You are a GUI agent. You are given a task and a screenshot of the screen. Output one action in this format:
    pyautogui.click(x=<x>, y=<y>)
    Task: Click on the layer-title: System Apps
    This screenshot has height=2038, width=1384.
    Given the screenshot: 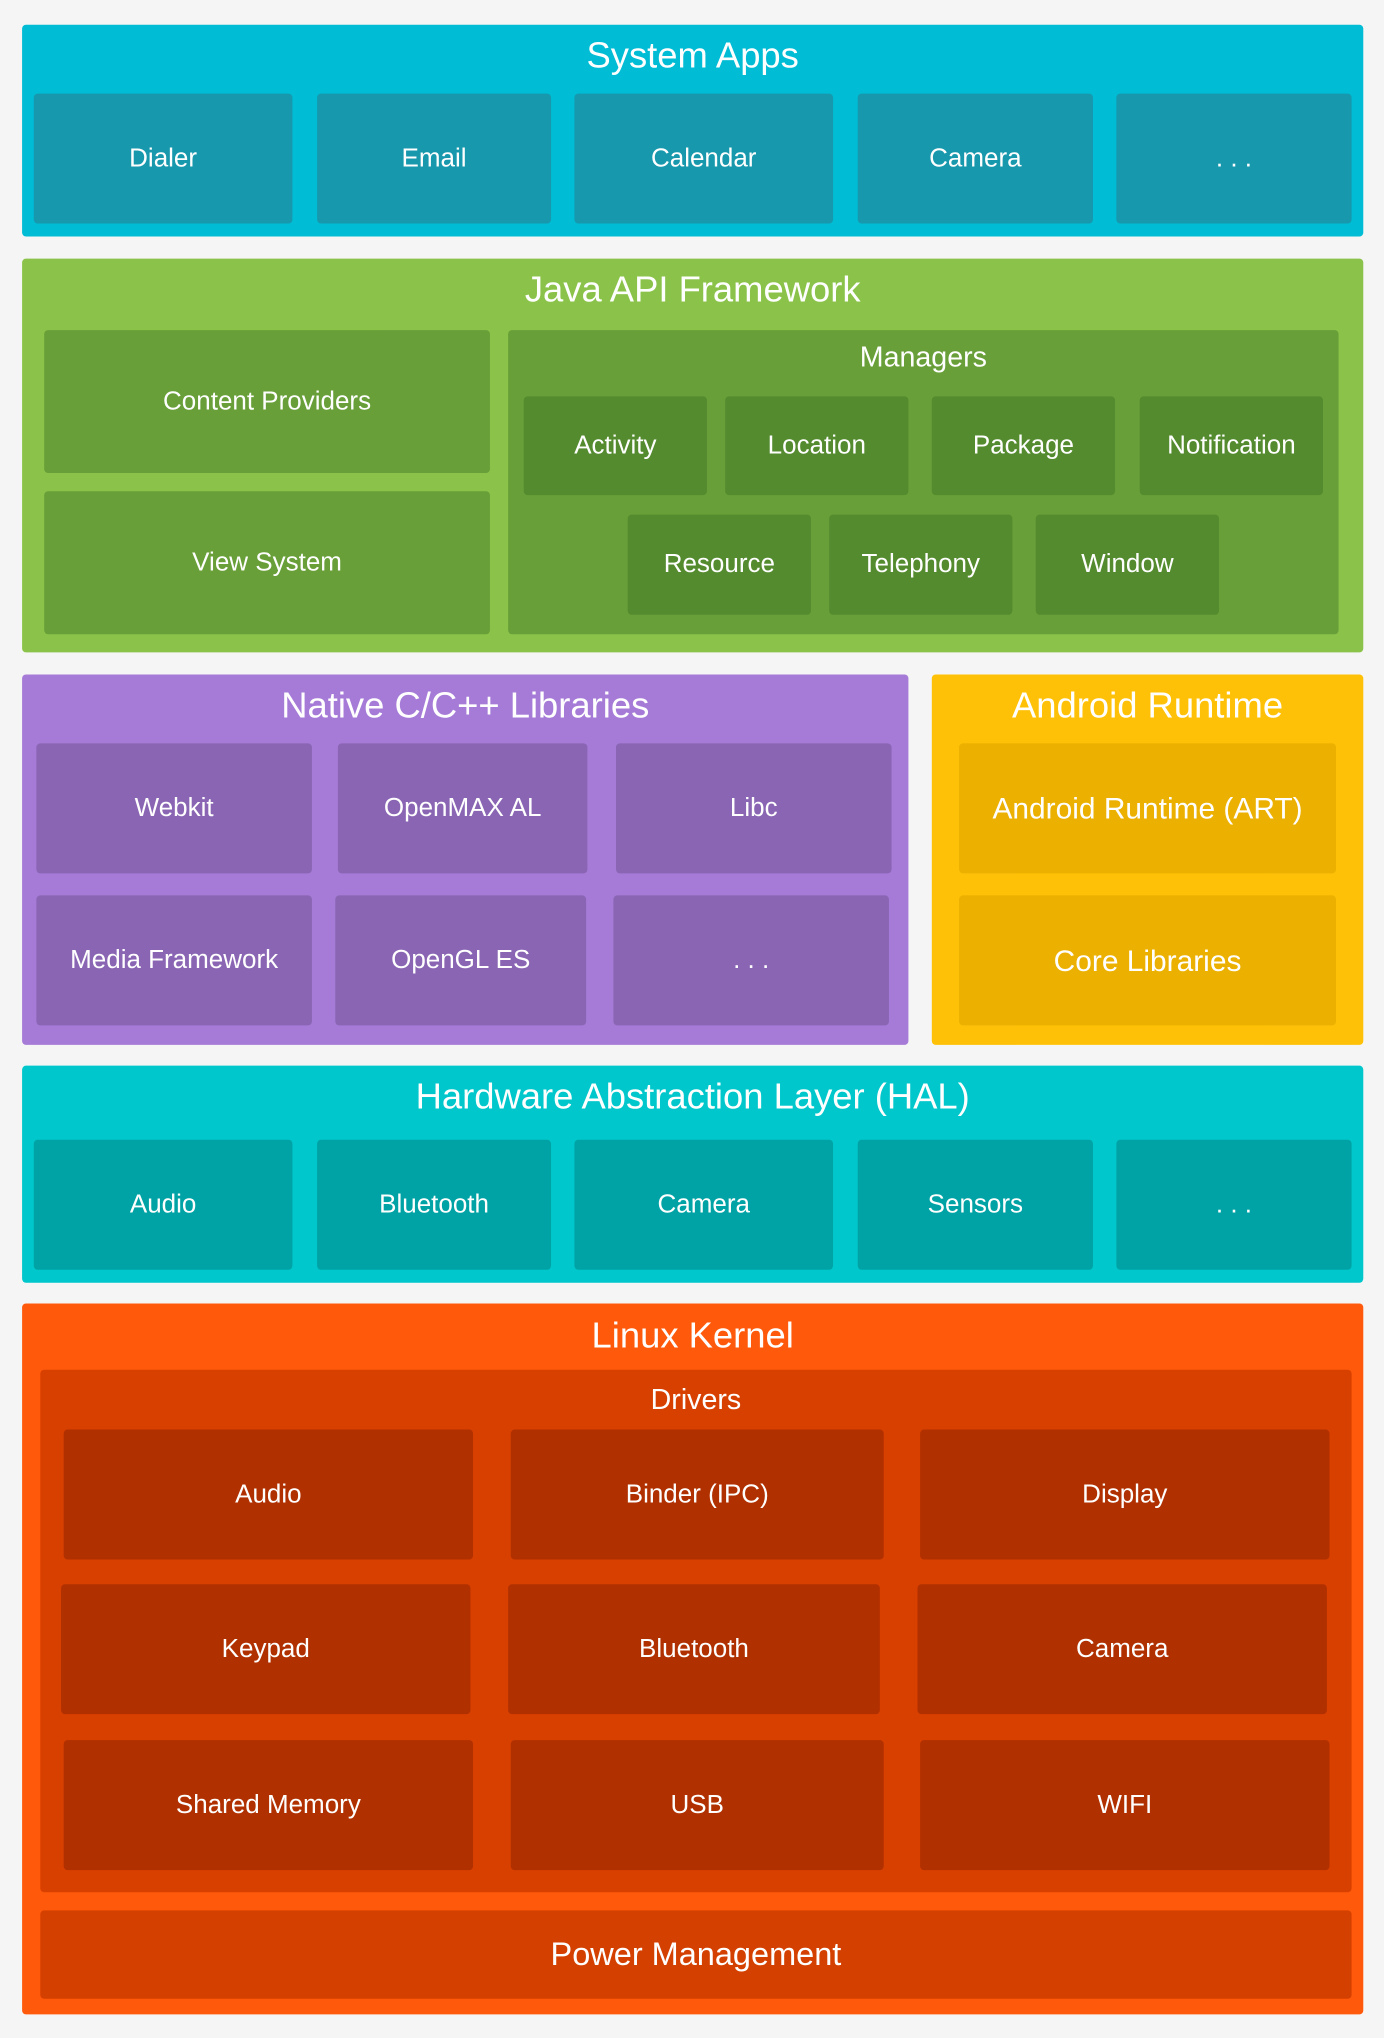 What is the action you would take?
    pyautogui.click(x=692, y=55)
    